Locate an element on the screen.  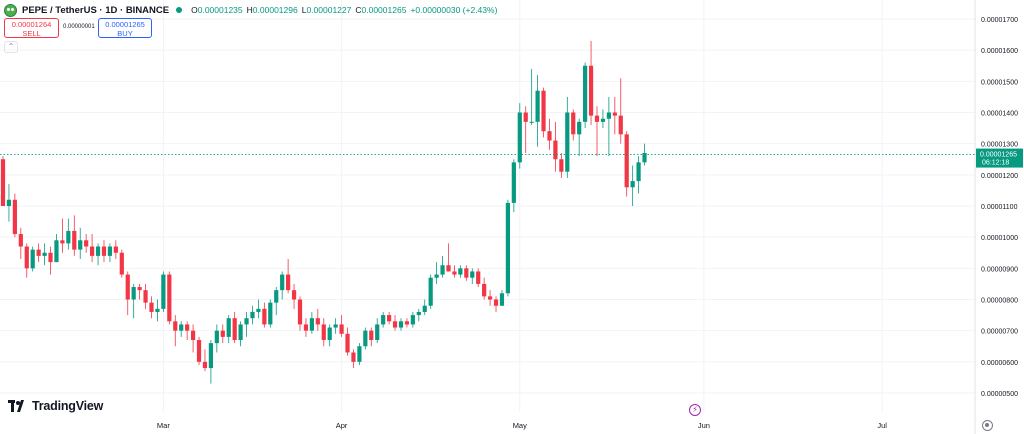
tradingview-logo-icon is located at coordinates (16, 406).